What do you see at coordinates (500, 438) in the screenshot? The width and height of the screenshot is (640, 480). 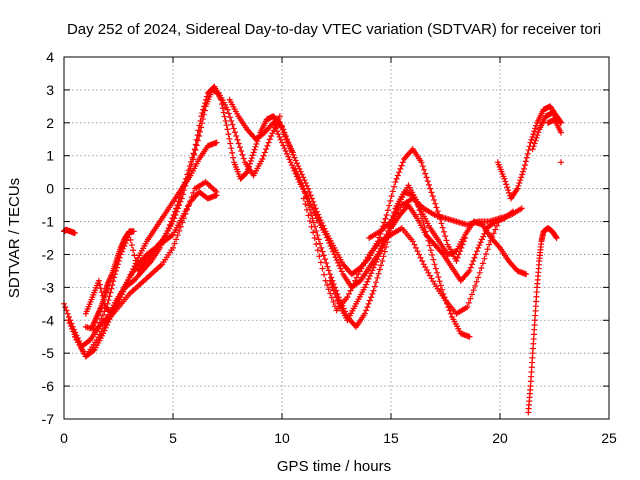 I see `x-tick-label: 20` at bounding box center [500, 438].